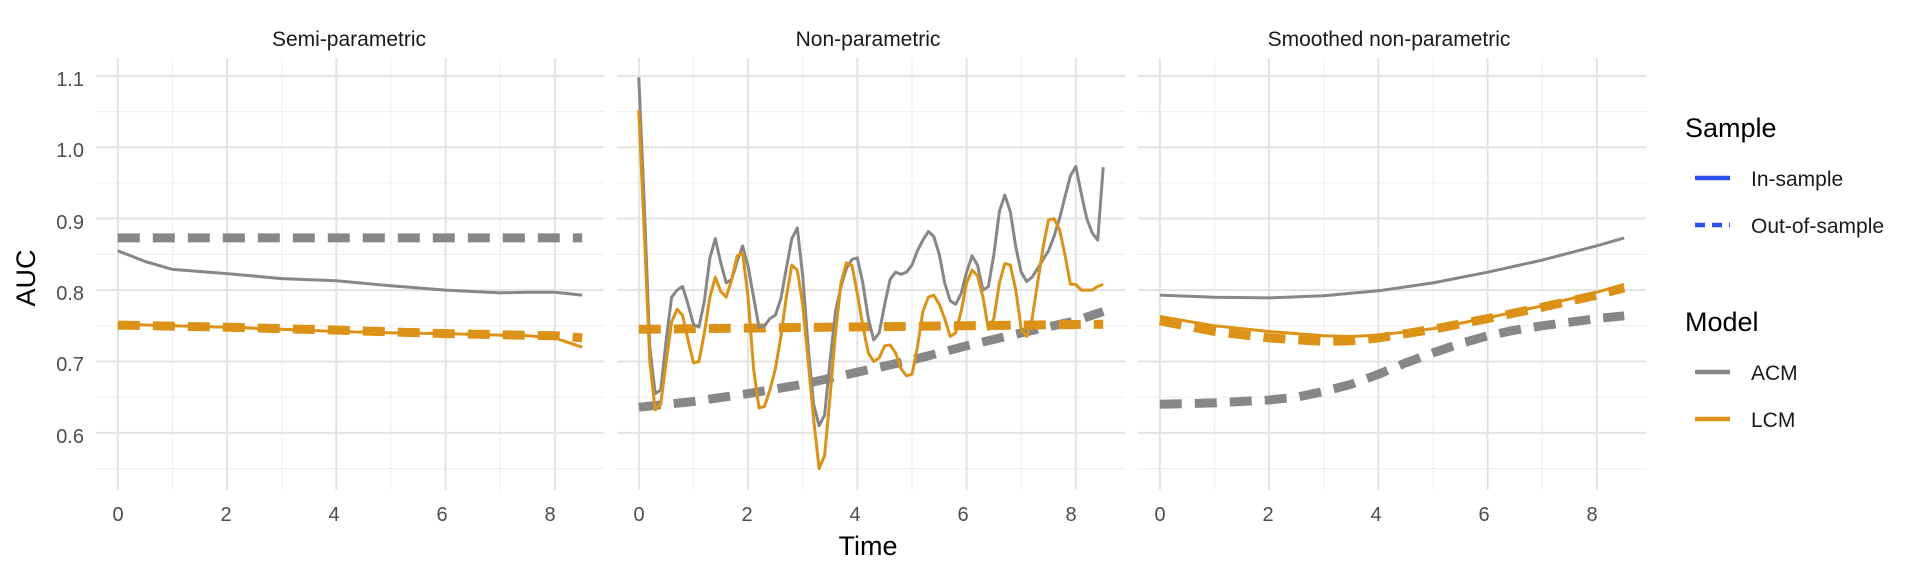 The image size is (1920, 576). Describe the element at coordinates (1797, 179) in the screenshot. I see `legend-label-in-sample: In-sample` at that location.